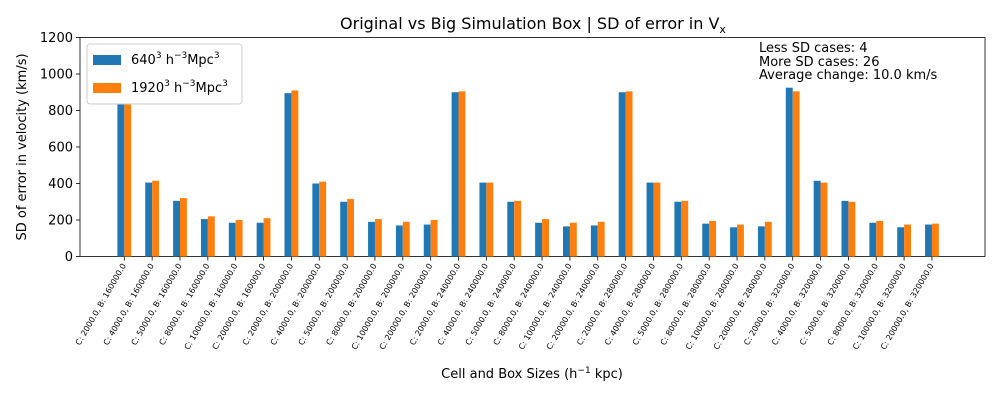  I want to click on x-tick-label: C: 8000.0, B: 200000.0, so click(351, 304).